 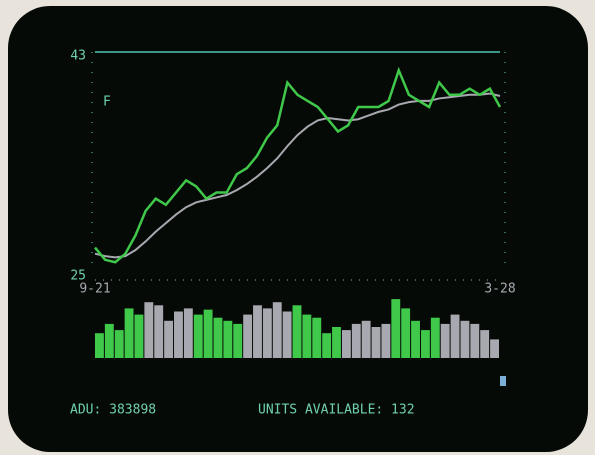 What do you see at coordinates (78, 276) in the screenshot?
I see `y-tick-label: 25` at bounding box center [78, 276].